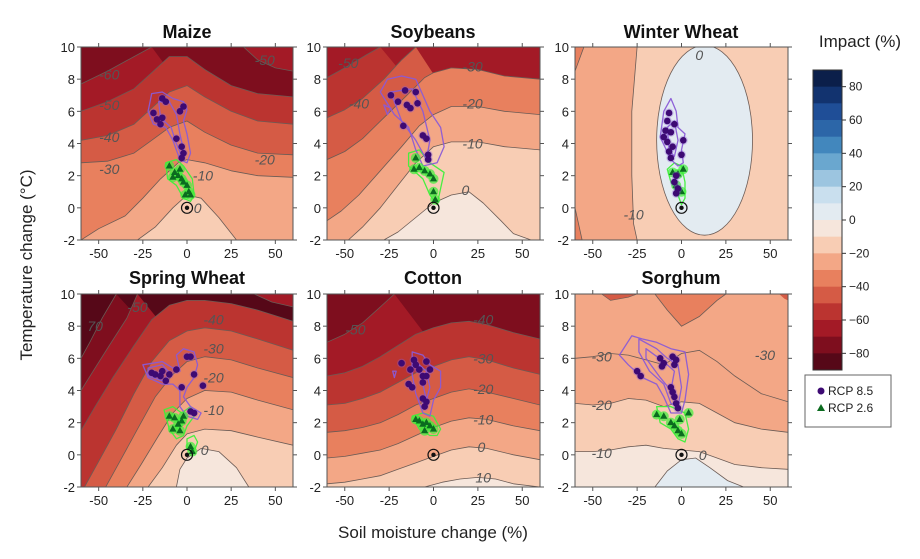  Describe the element at coordinates (231, 500) in the screenshot. I see `x-tick-label: 25` at that location.